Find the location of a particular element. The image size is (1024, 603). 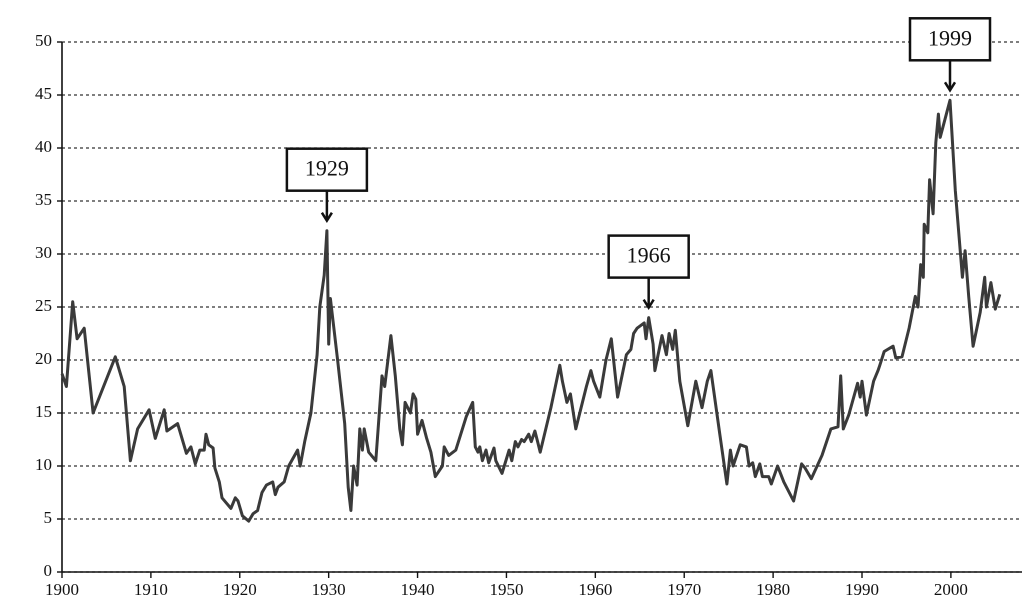

annotation-text: 1999 is located at coordinates (950, 37).